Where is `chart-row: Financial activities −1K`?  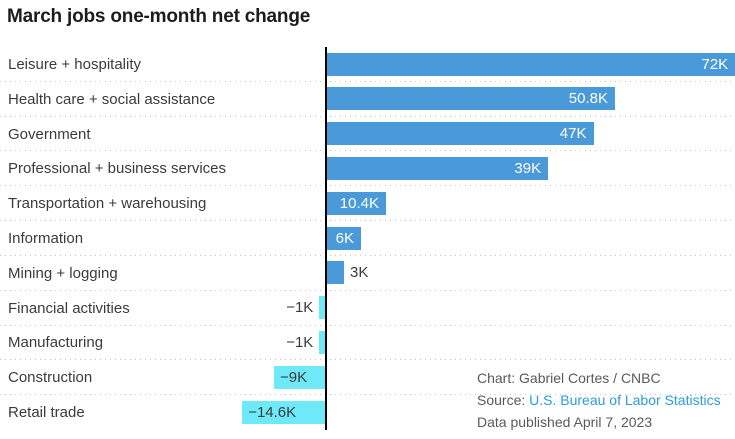
chart-row: Financial activities −1K is located at coordinates (367, 308).